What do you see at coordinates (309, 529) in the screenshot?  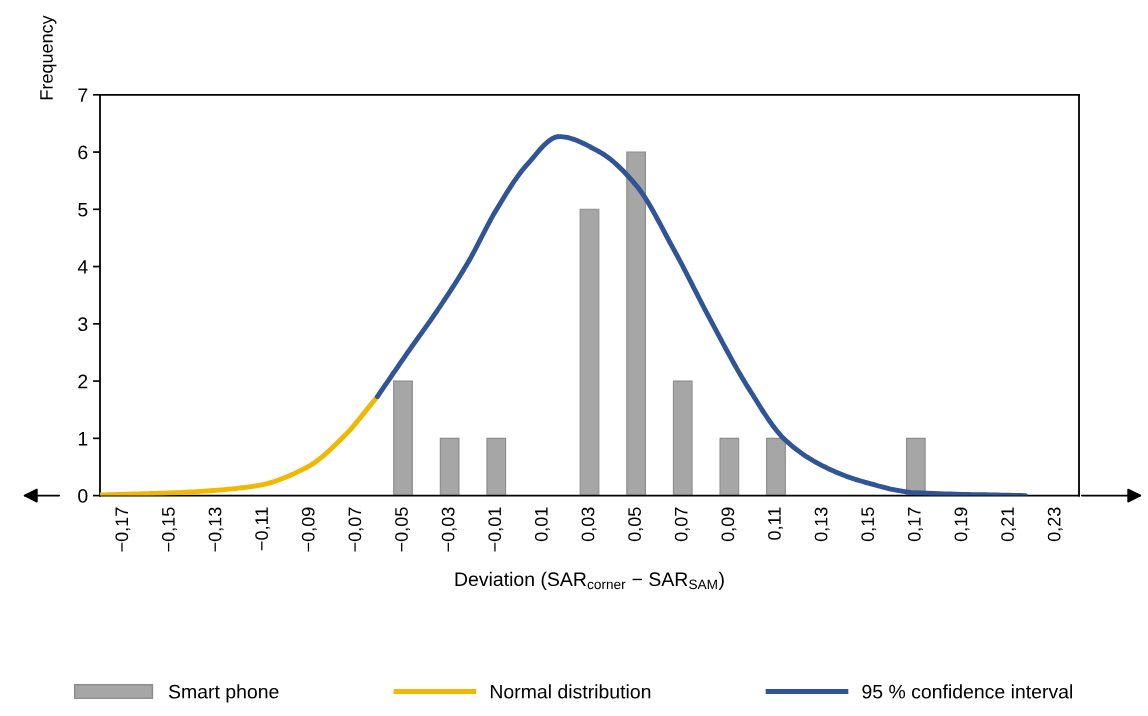 I see `x-tick-label: −0,09` at bounding box center [309, 529].